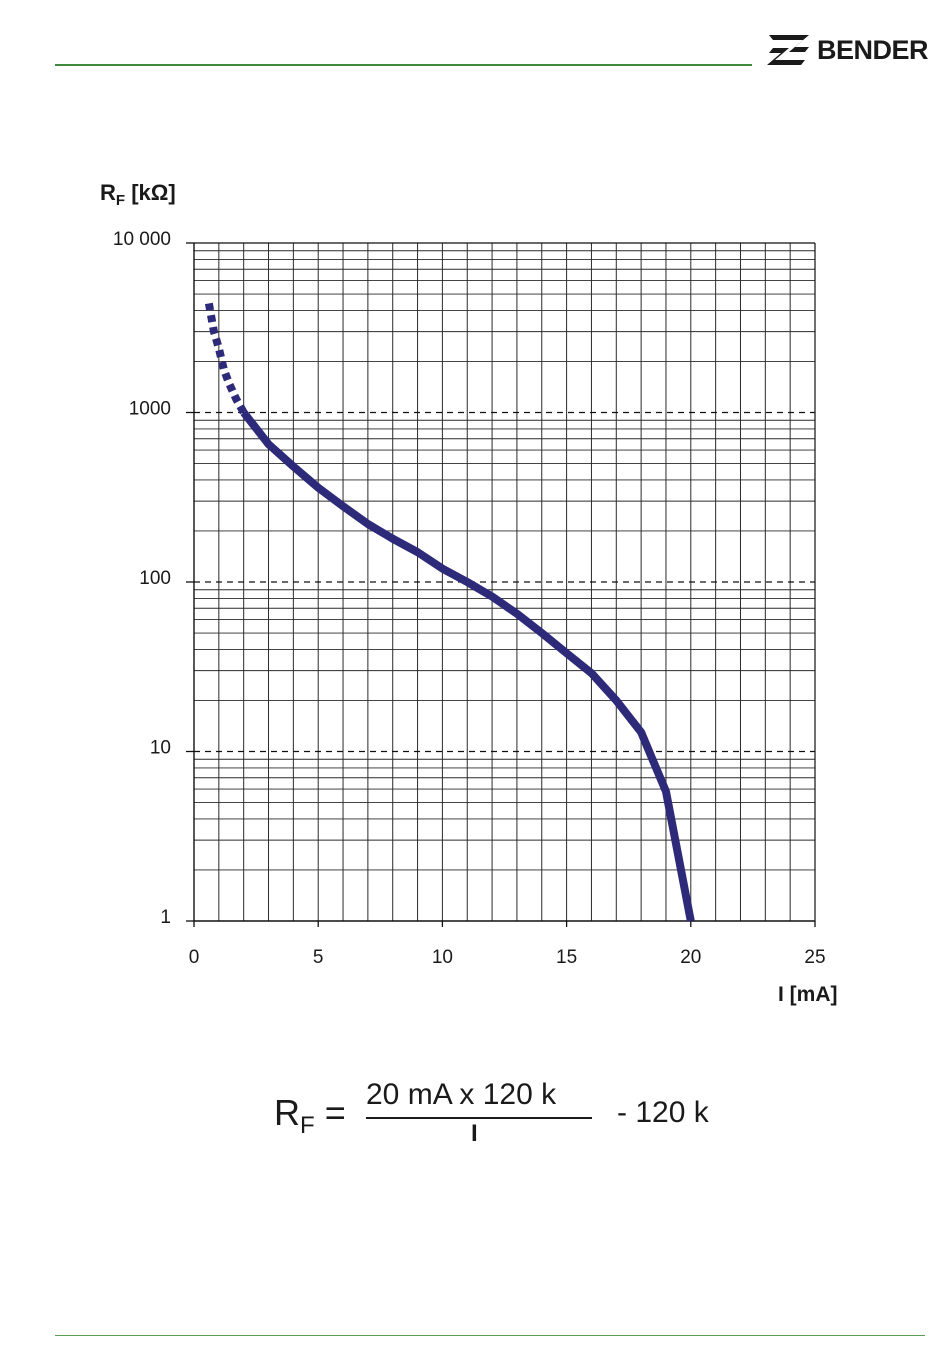 The height and width of the screenshot is (1369, 950). I want to click on x-tick-label: 15, so click(566, 957).